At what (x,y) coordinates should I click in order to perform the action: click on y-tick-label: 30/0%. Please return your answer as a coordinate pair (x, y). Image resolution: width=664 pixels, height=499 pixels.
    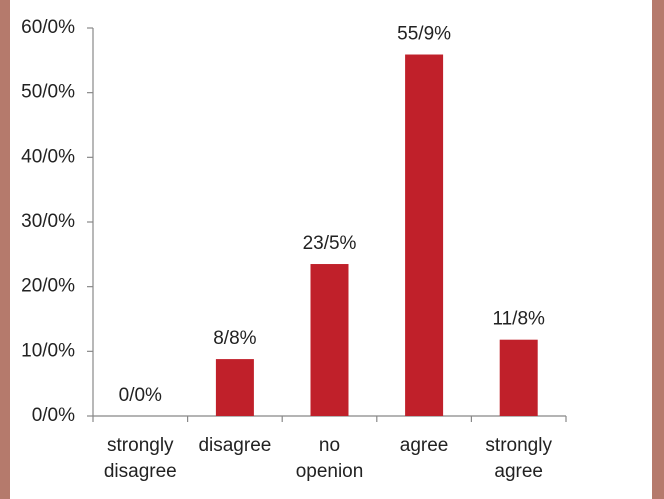
    Looking at the image, I should click on (48, 221).